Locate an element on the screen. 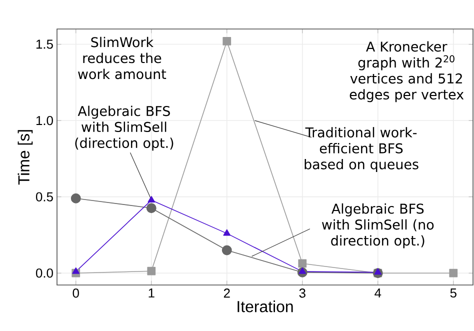  annotation: Algebraic BFS with SlimSell (direction opt.) is located at coordinates (124, 128).